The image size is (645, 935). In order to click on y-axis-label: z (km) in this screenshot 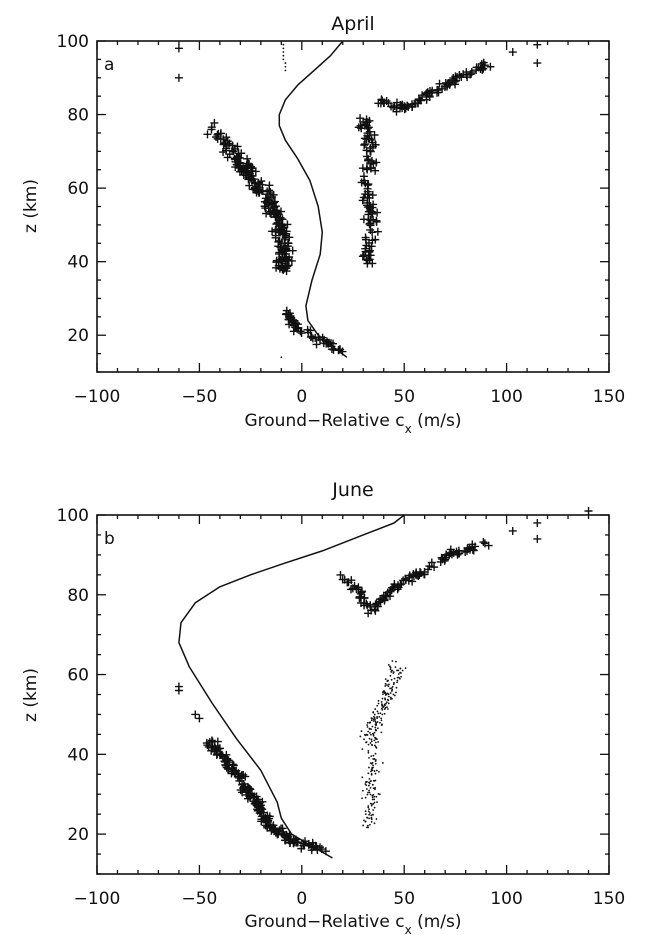, I will do `click(31, 206)`.